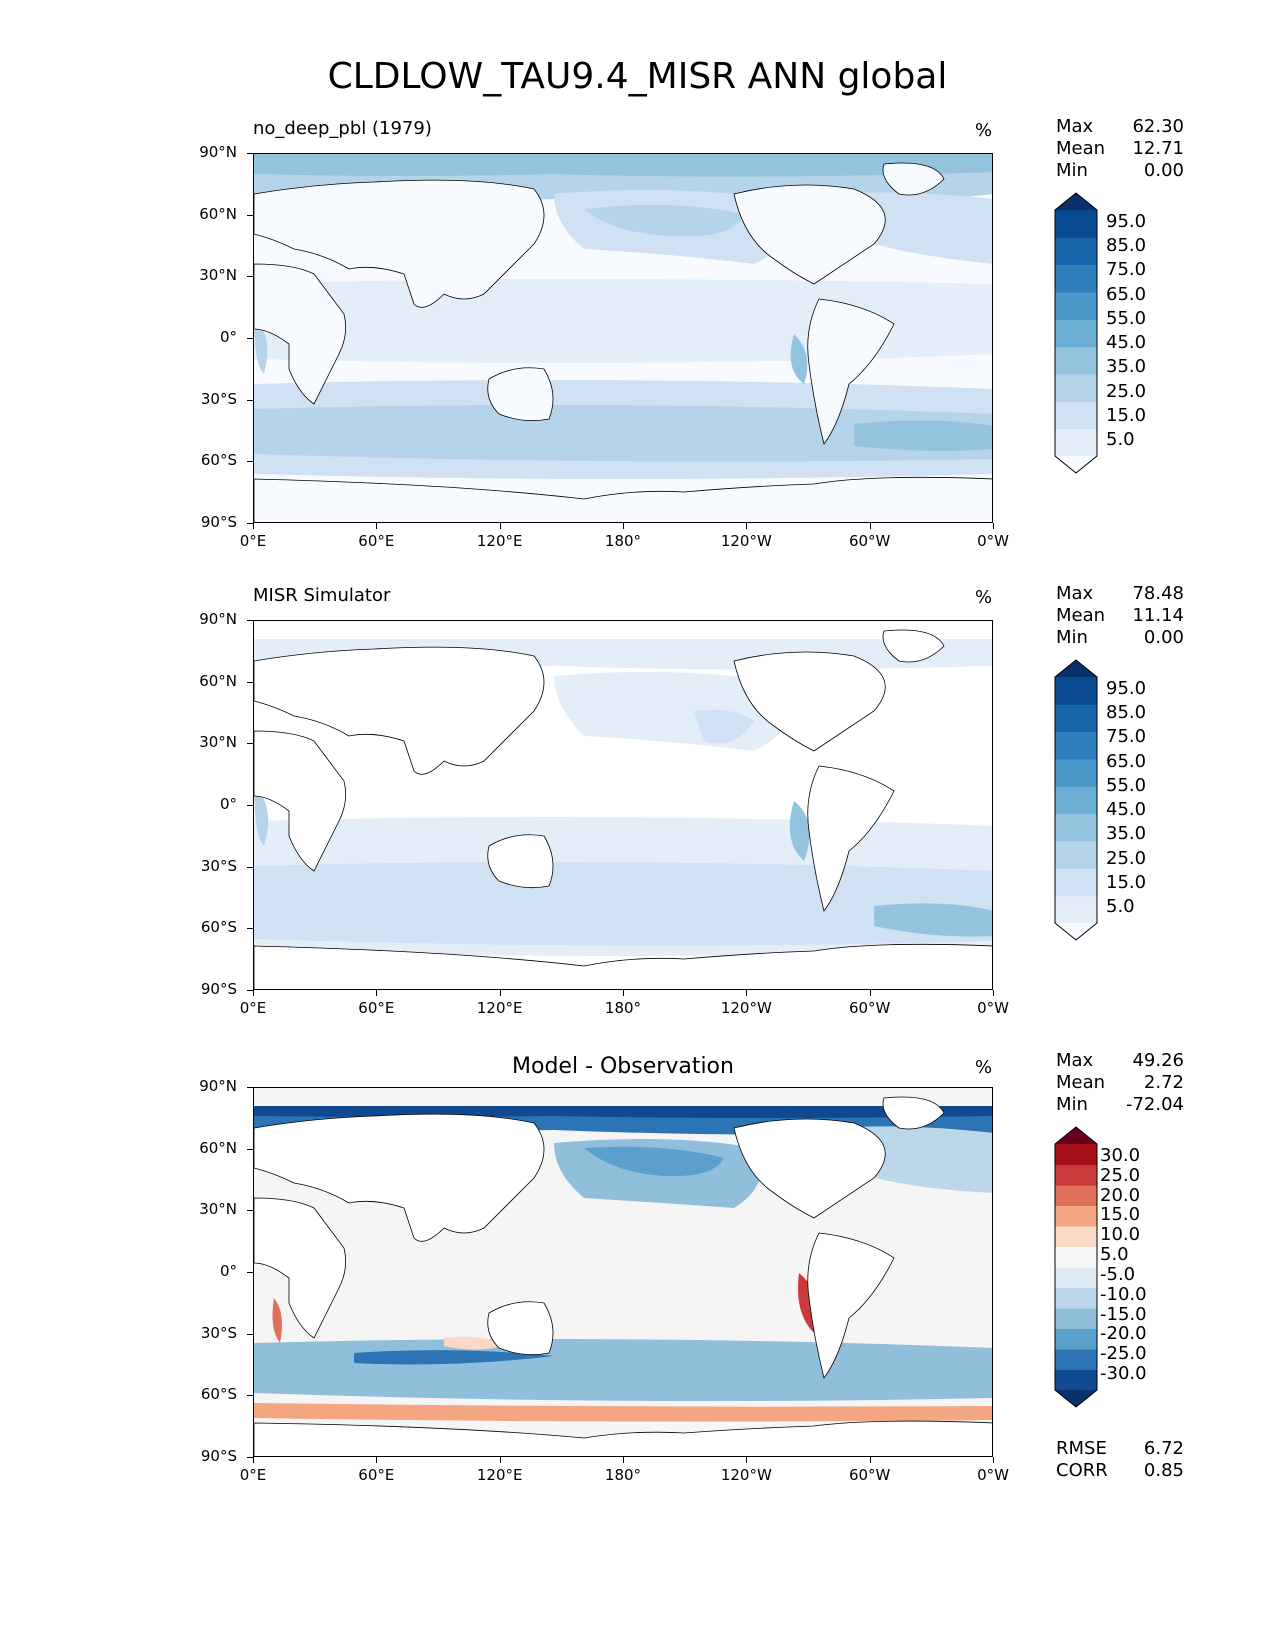 Image resolution: width=1275 pixels, height=1650 pixels. What do you see at coordinates (654, 1161) in the screenshot?
I see `npacific-positive-core` at bounding box center [654, 1161].